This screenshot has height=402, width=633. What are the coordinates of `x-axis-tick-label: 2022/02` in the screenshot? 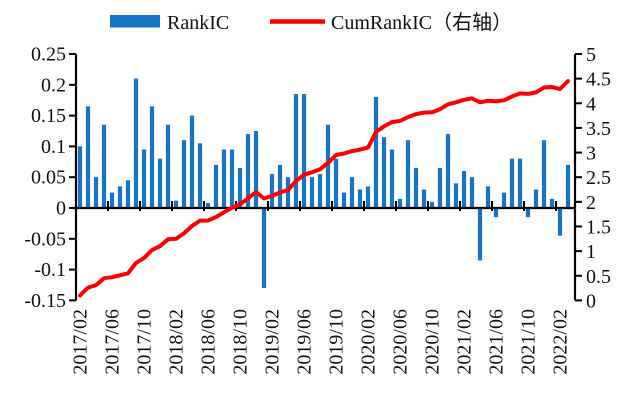 It's located at (561, 342).